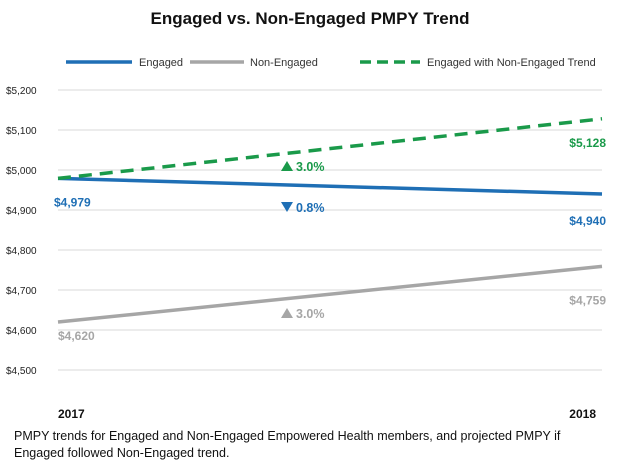  I want to click on y-tick-label: $4,700, so click(21, 291).